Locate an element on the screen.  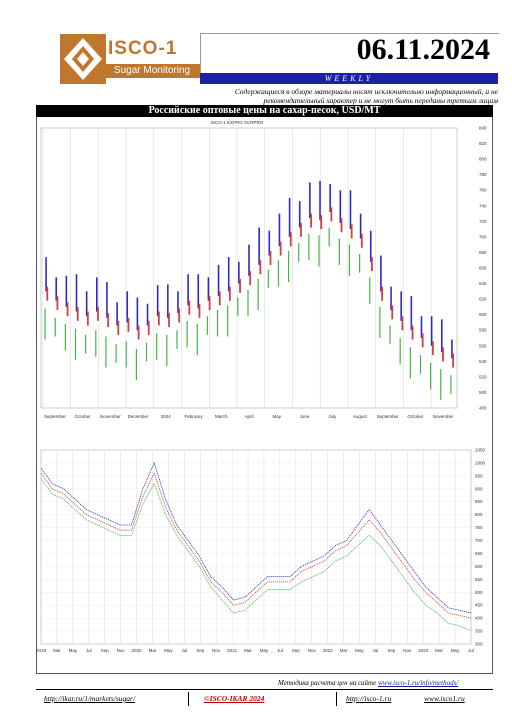
y-tick-label: 660 is located at coordinates (483, 268).